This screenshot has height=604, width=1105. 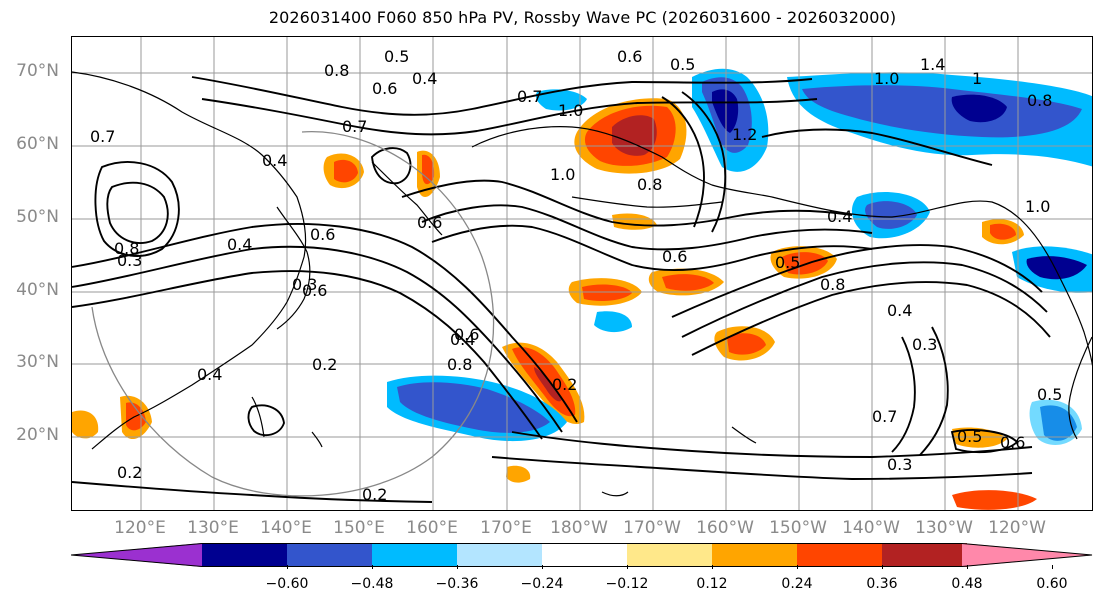 I want to click on contour-label: 1, so click(x=977, y=78).